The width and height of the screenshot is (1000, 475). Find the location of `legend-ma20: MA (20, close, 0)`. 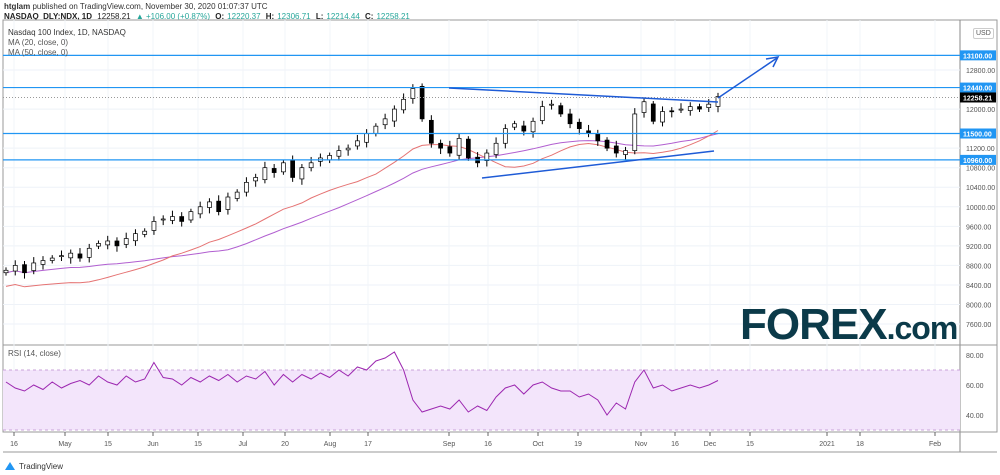

legend-ma20: MA (20, close, 0) is located at coordinates (38, 42).